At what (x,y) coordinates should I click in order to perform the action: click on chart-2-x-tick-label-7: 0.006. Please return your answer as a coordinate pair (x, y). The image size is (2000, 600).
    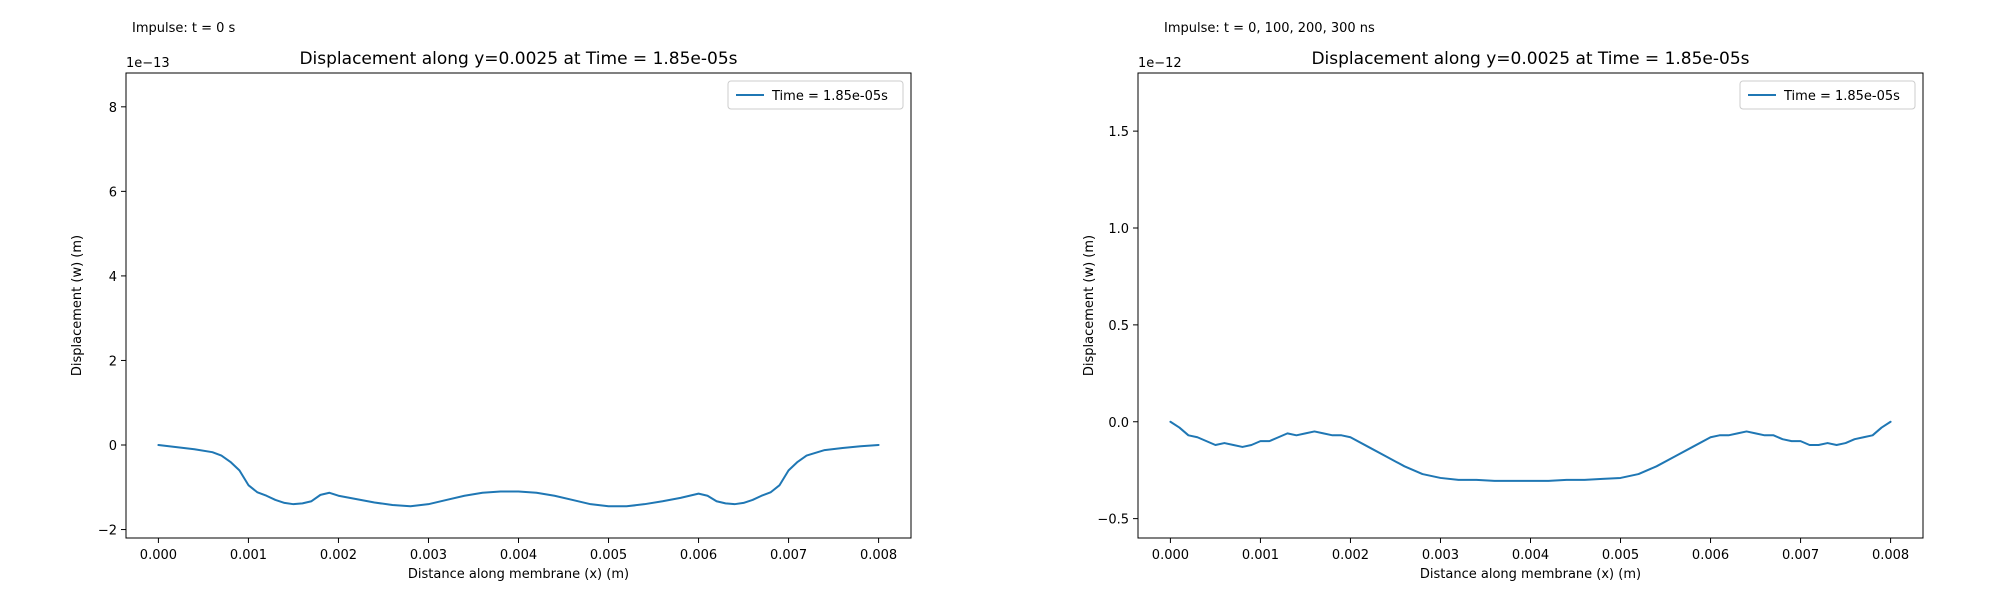
    Looking at the image, I should click on (1710, 555).